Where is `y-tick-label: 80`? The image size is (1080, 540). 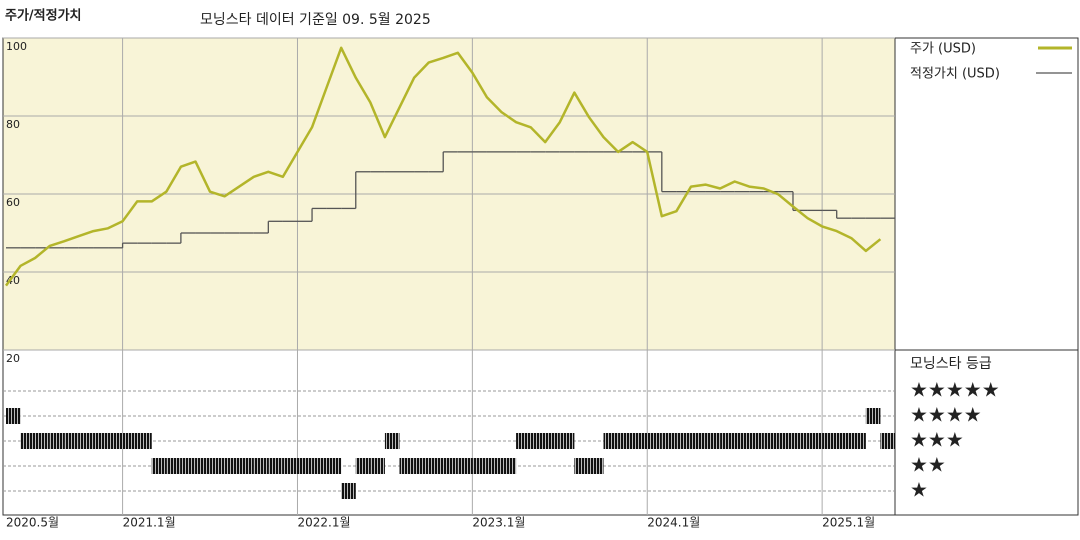
y-tick-label: 80 is located at coordinates (13, 124).